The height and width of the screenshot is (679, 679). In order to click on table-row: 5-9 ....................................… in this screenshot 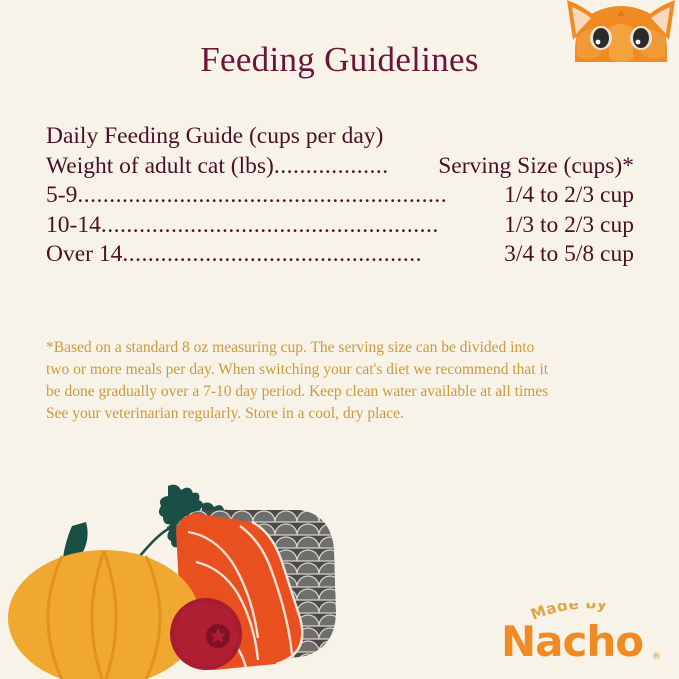, I will do `click(340, 196)`.